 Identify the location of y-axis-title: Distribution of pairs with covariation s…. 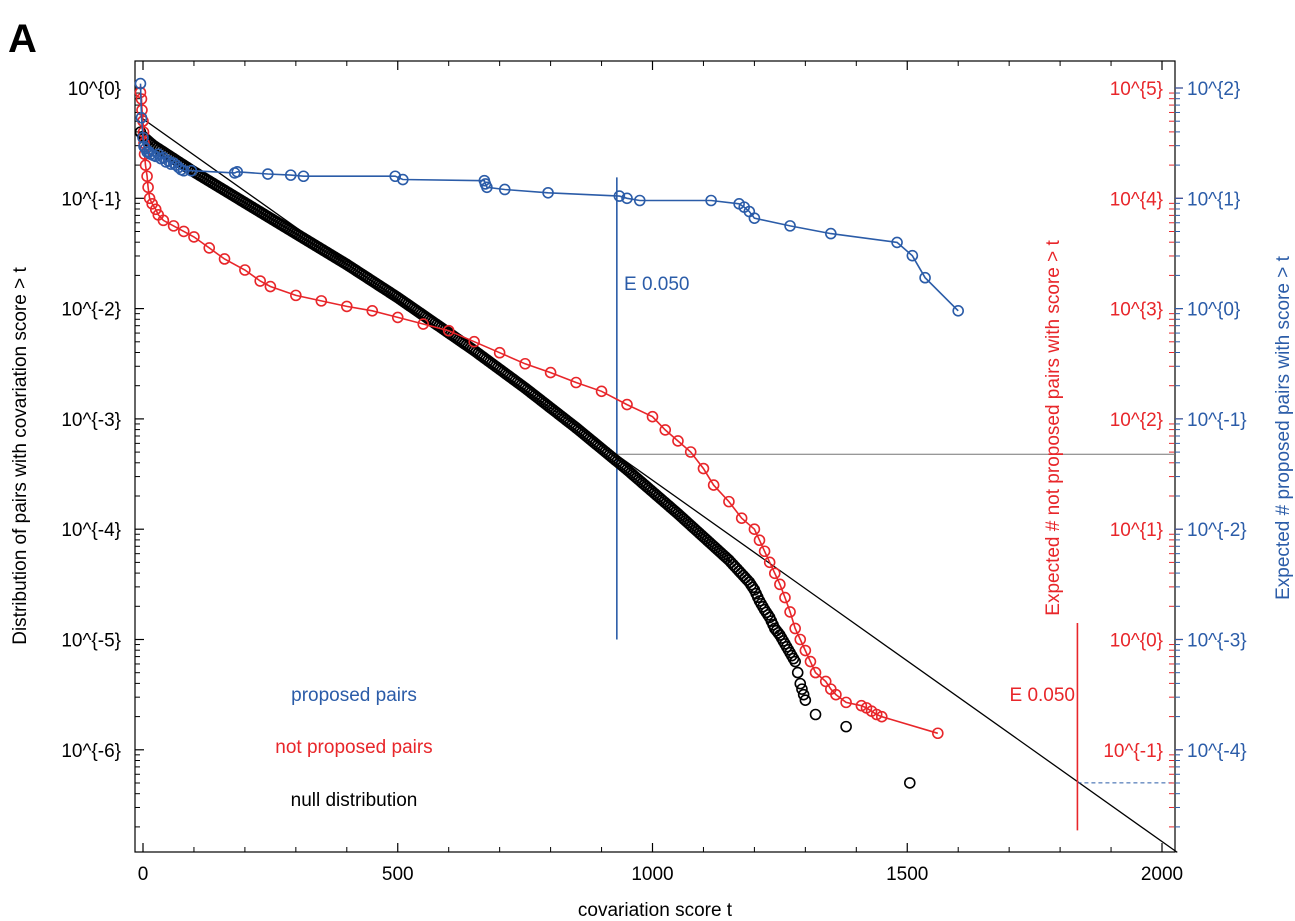
(20, 456).